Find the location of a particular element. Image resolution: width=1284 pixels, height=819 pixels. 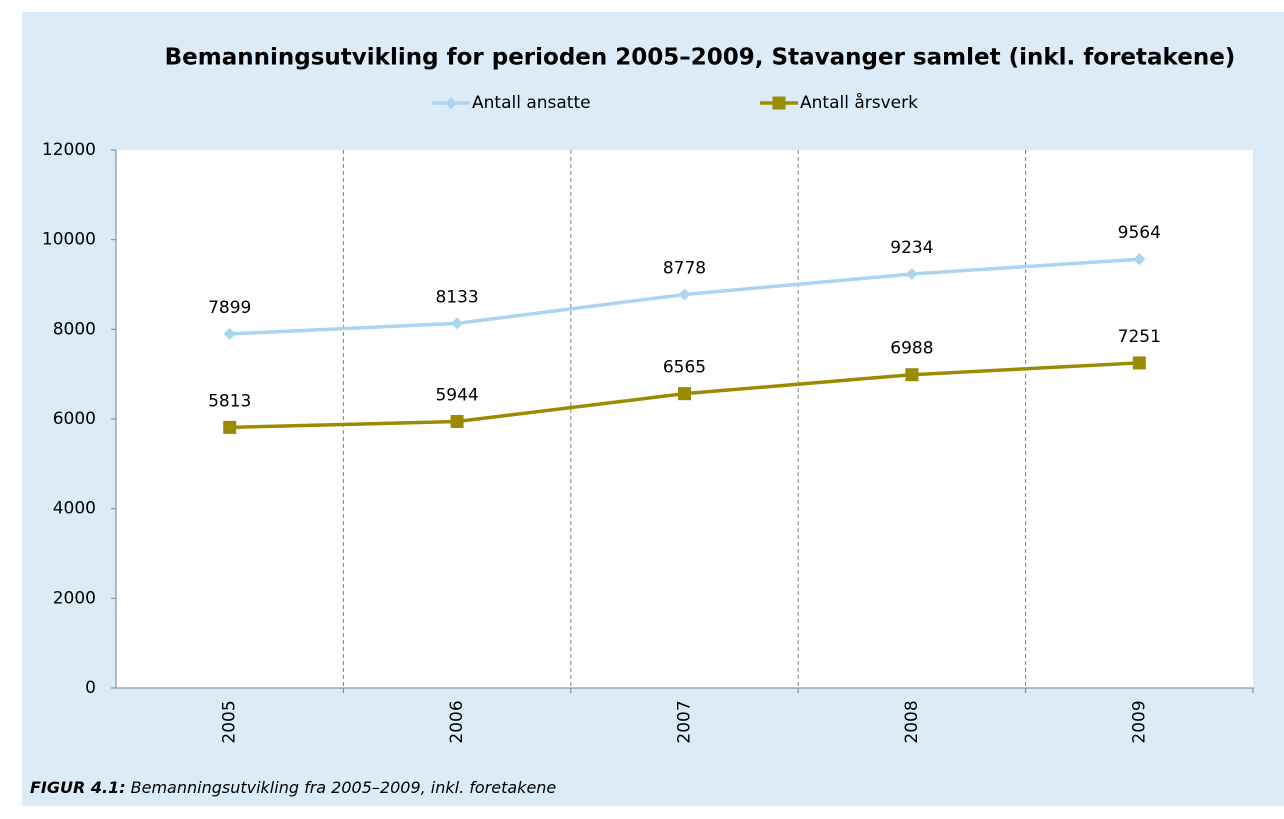

y-tick-label: 4000 is located at coordinates (74, 509).